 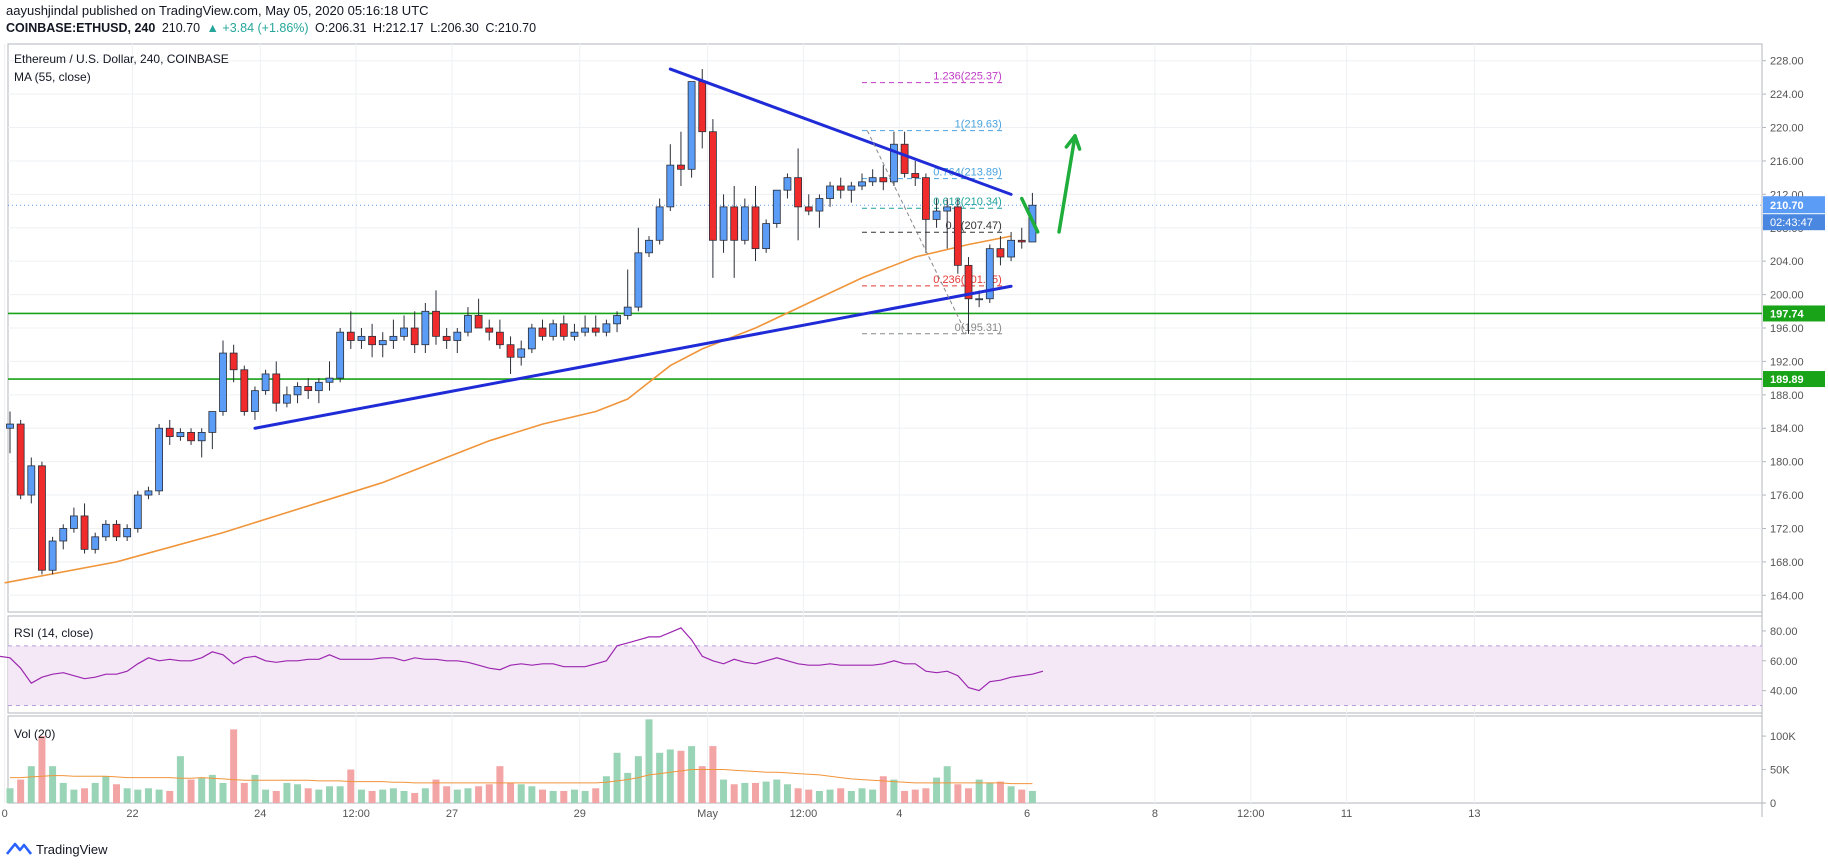 What do you see at coordinates (260, 814) in the screenshot?
I see `time-tick-label: 24` at bounding box center [260, 814].